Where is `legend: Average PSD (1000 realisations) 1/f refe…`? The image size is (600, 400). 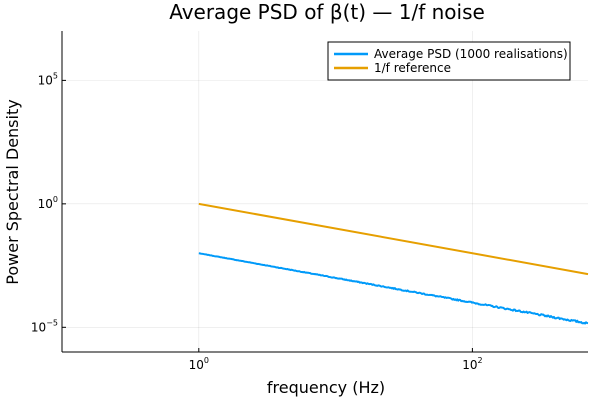 legend: Average PSD (1000 realisations) 1/f refe… is located at coordinates (449, 61).